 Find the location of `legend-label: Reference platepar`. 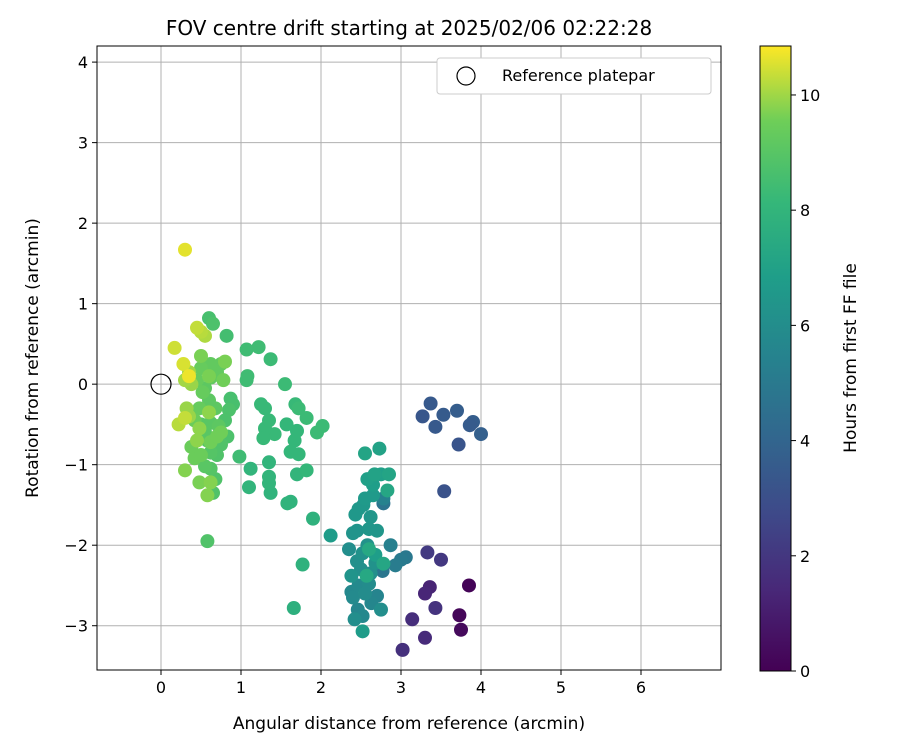

legend-label: Reference platepar is located at coordinates (578, 75).